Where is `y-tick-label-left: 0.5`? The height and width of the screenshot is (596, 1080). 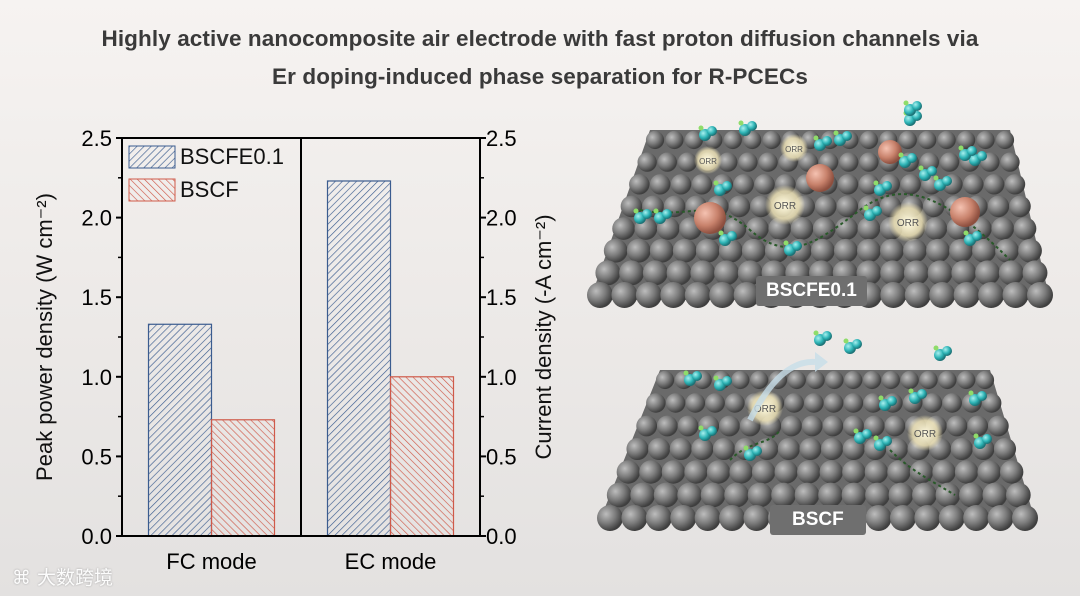 y-tick-label-left: 0.5 is located at coordinates (96, 456).